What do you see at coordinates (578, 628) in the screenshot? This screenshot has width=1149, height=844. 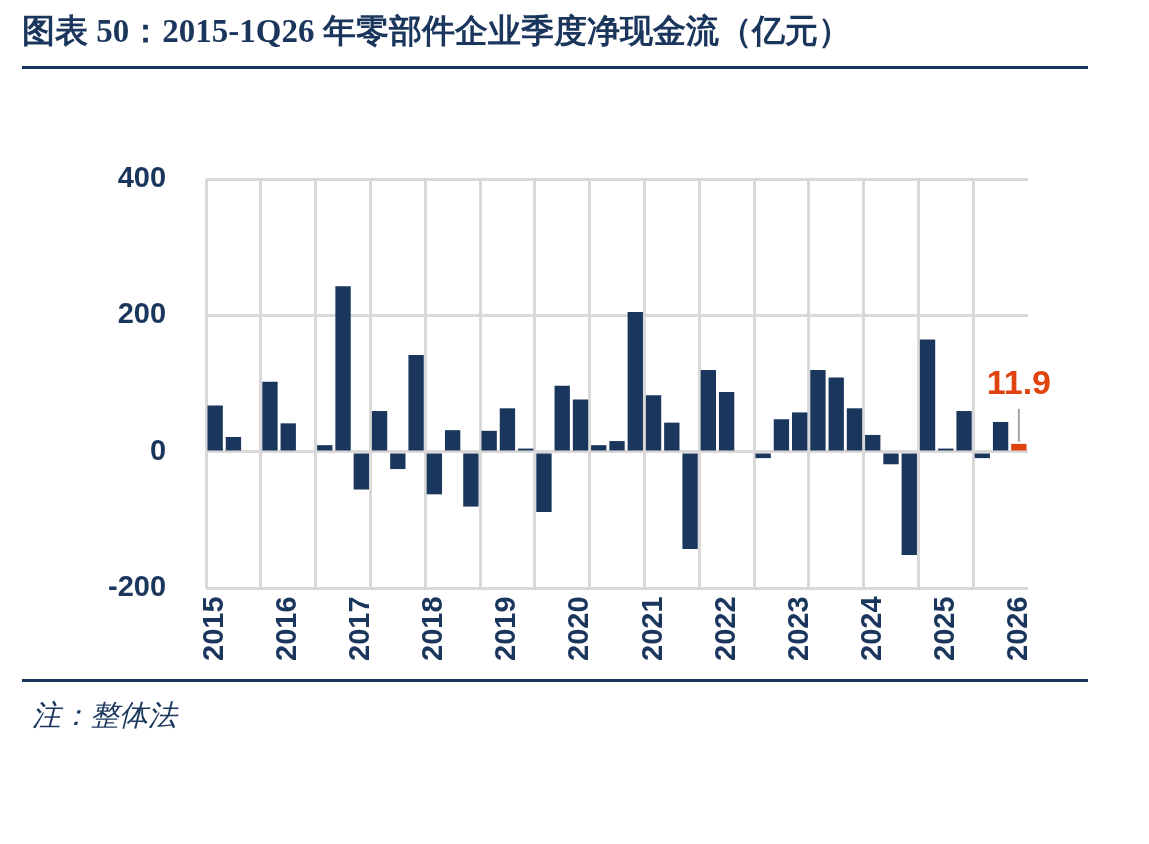 I see `x-tick-label: 2020` at bounding box center [578, 628].